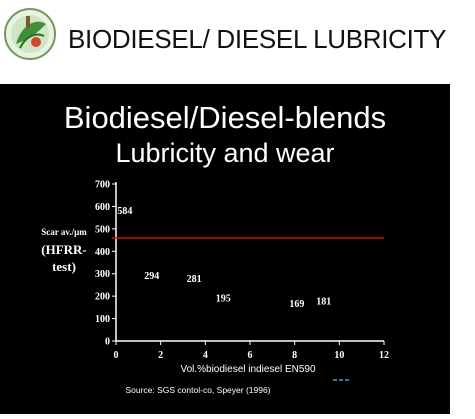  Describe the element at coordinates (384, 355) in the screenshot. I see `x-tick-label: 12` at that location.